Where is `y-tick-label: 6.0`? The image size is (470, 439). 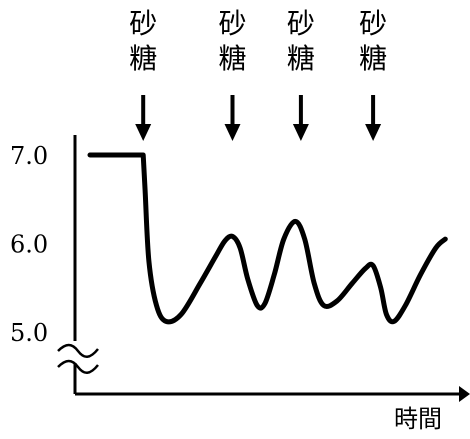
y-tick-label: 6.0 is located at coordinates (29, 245).